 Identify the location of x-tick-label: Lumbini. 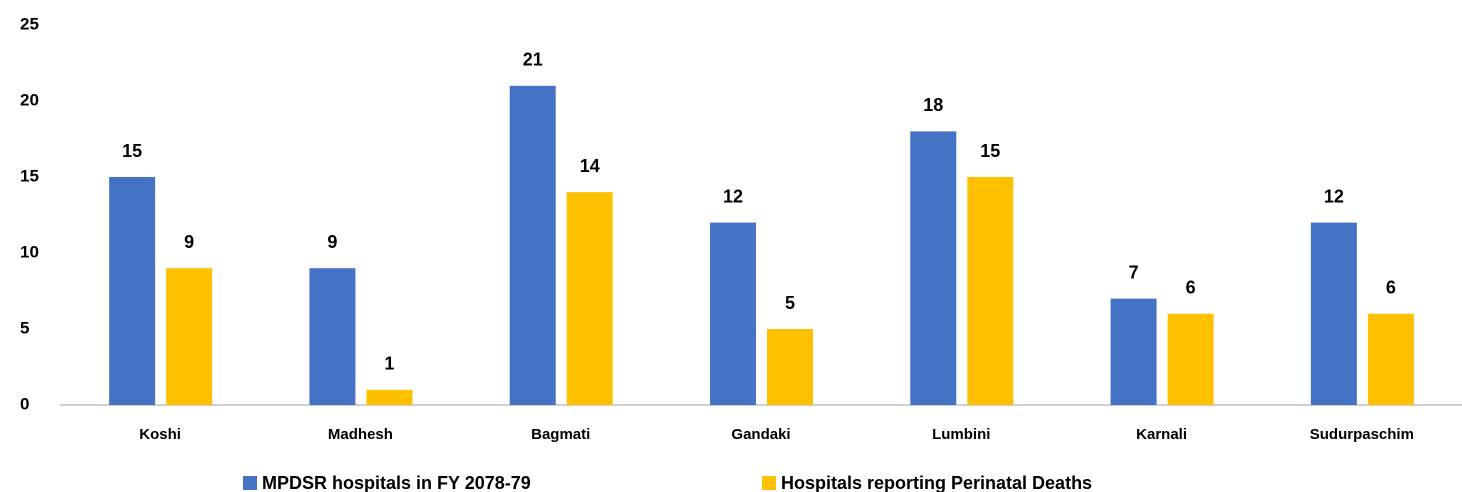
(961, 434).